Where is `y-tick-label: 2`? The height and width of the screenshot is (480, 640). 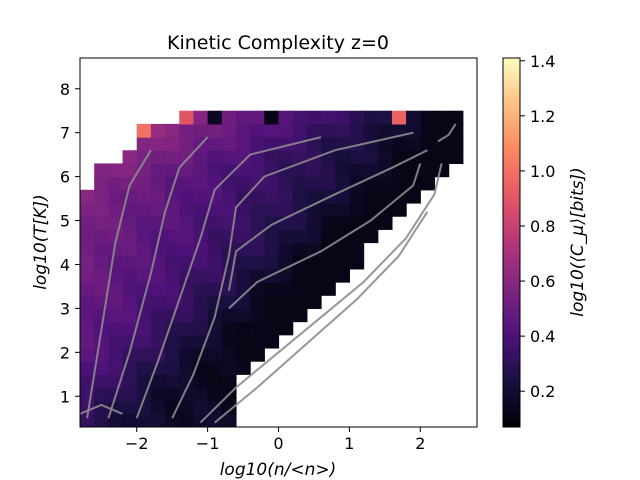
y-tick-label: 2 is located at coordinates (65, 352).